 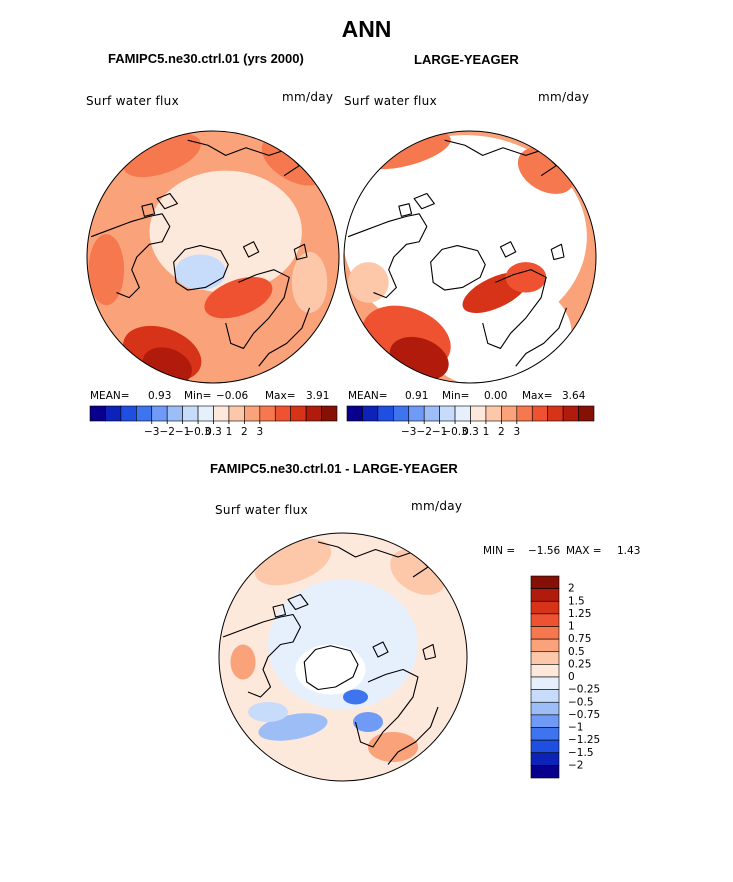 What do you see at coordinates (584, 690) in the screenshot?
I see `colorbar-tick-label: −0.25` at bounding box center [584, 690].